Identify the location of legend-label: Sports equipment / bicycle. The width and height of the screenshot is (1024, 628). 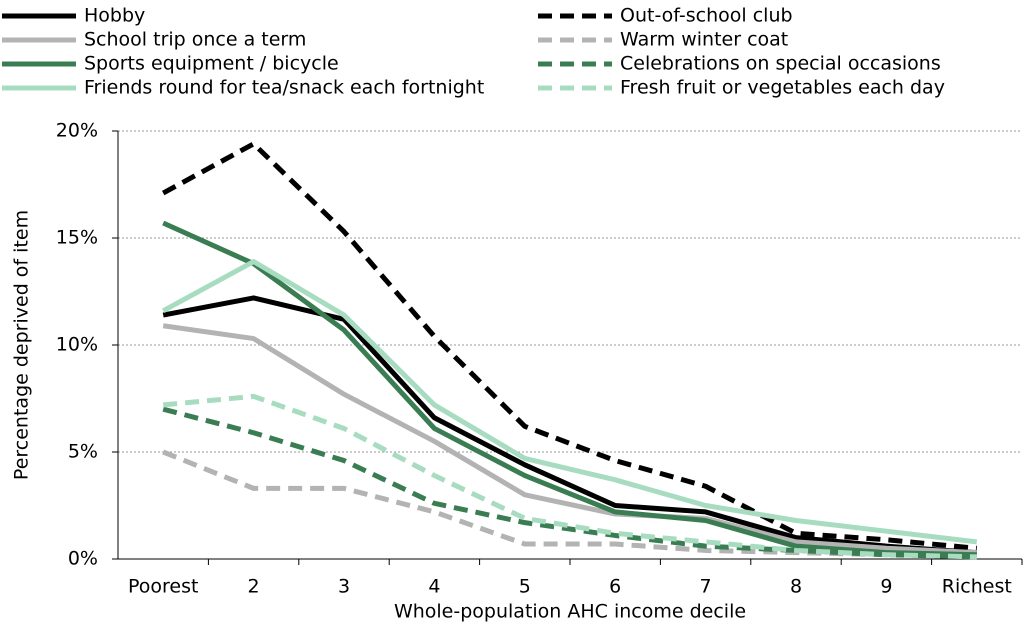
(211, 64).